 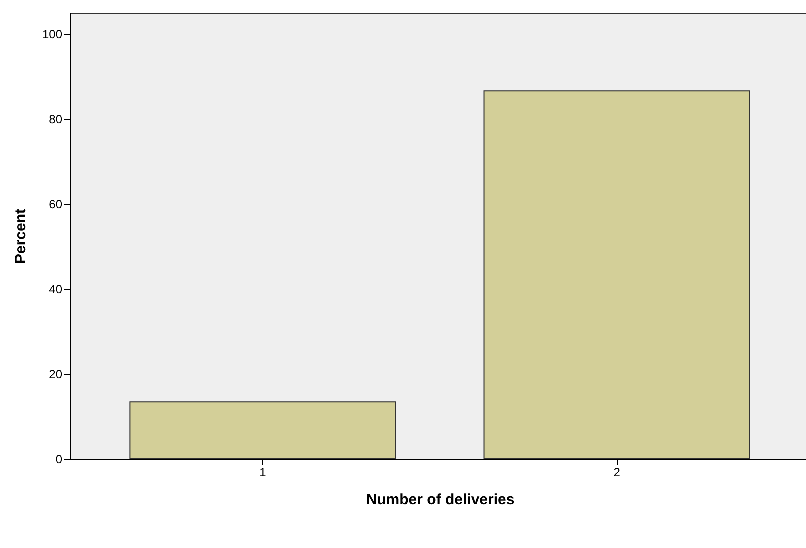 What do you see at coordinates (56, 119) in the screenshot?
I see `y-tick-label: 80` at bounding box center [56, 119].